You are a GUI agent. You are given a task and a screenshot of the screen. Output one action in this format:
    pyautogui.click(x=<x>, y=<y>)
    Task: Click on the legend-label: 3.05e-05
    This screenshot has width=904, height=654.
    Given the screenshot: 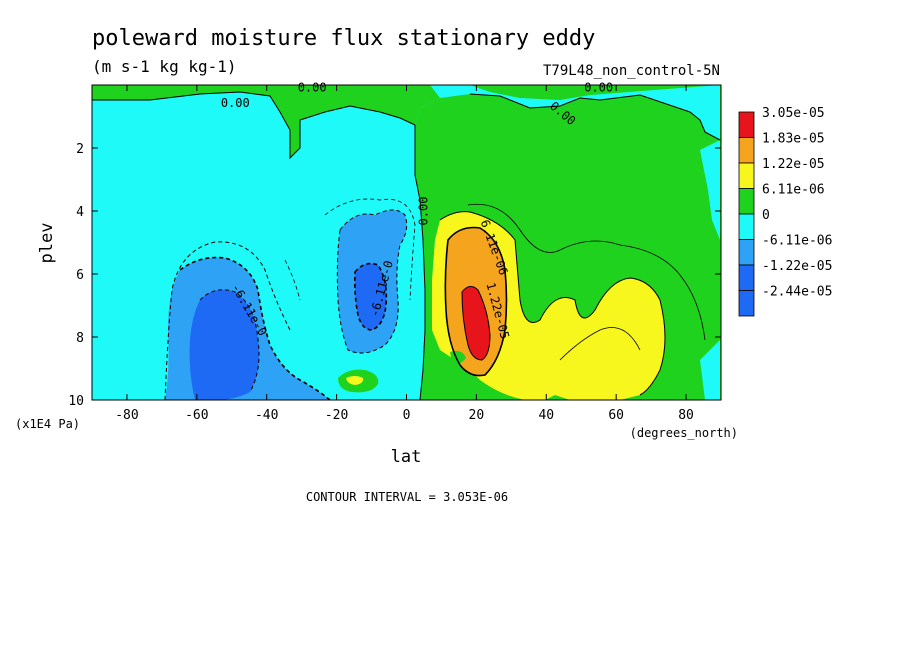 What is the action you would take?
    pyautogui.click(x=793, y=113)
    